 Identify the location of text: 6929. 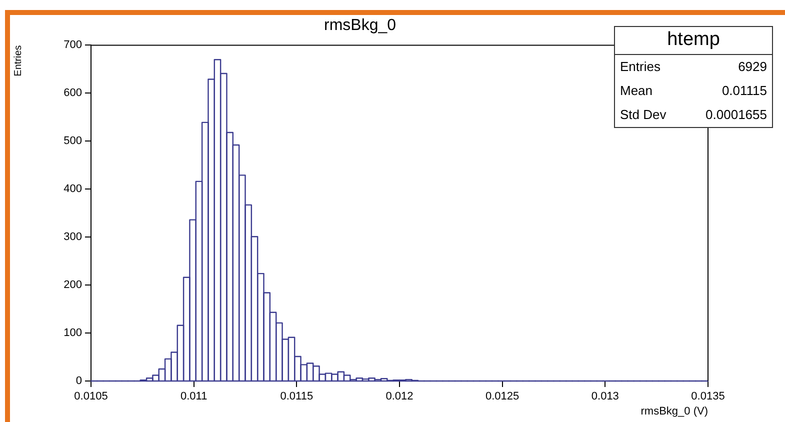
(752, 66).